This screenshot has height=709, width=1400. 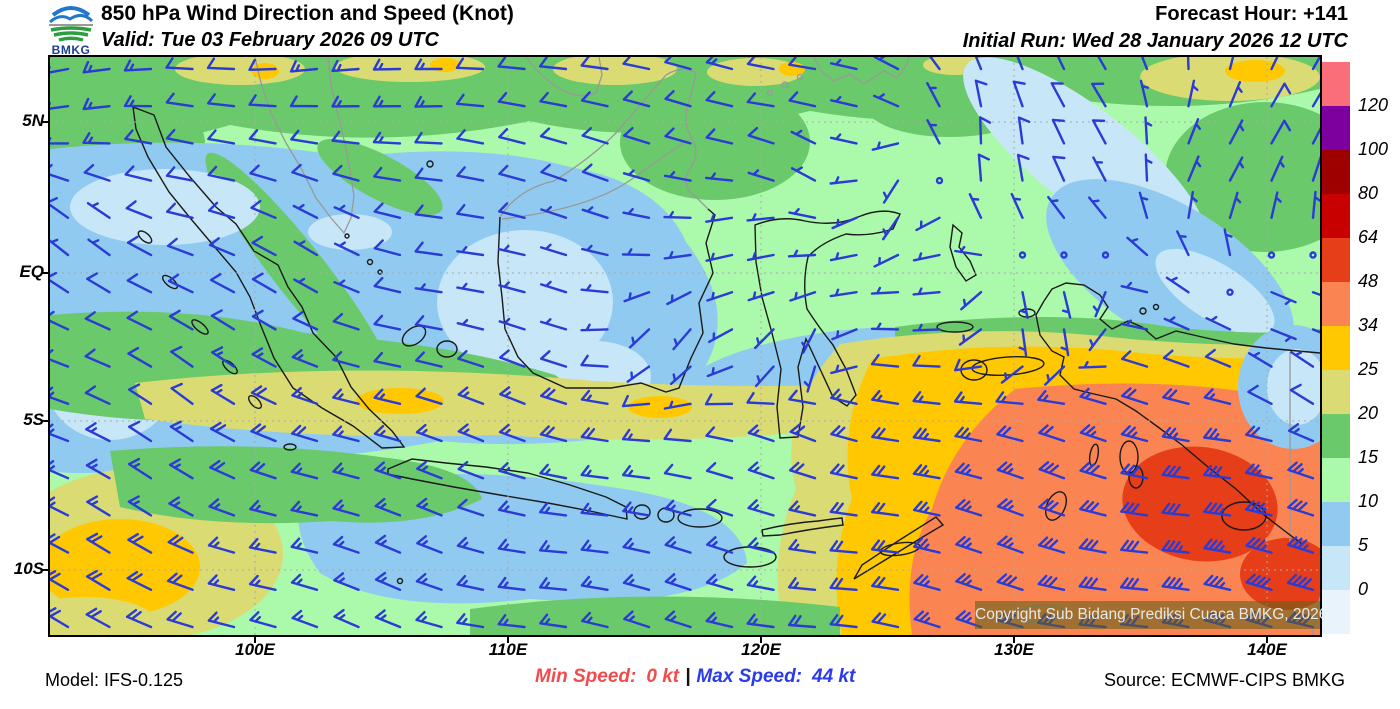 I want to click on colorbar-label: 15, so click(x=1368, y=457).